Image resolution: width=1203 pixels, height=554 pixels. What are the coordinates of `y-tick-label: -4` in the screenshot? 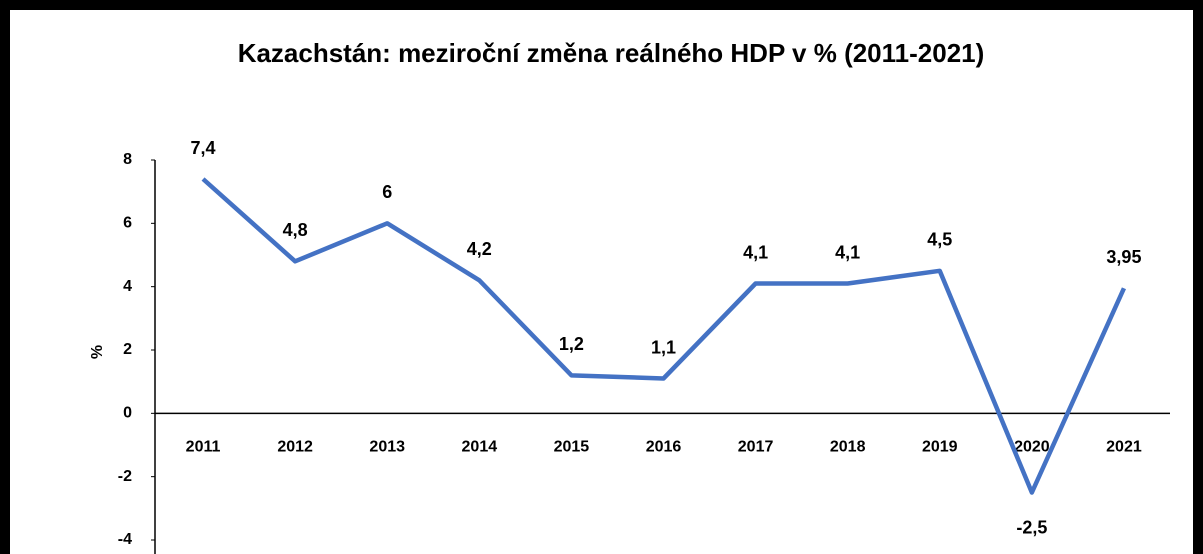 It's located at (125, 539).